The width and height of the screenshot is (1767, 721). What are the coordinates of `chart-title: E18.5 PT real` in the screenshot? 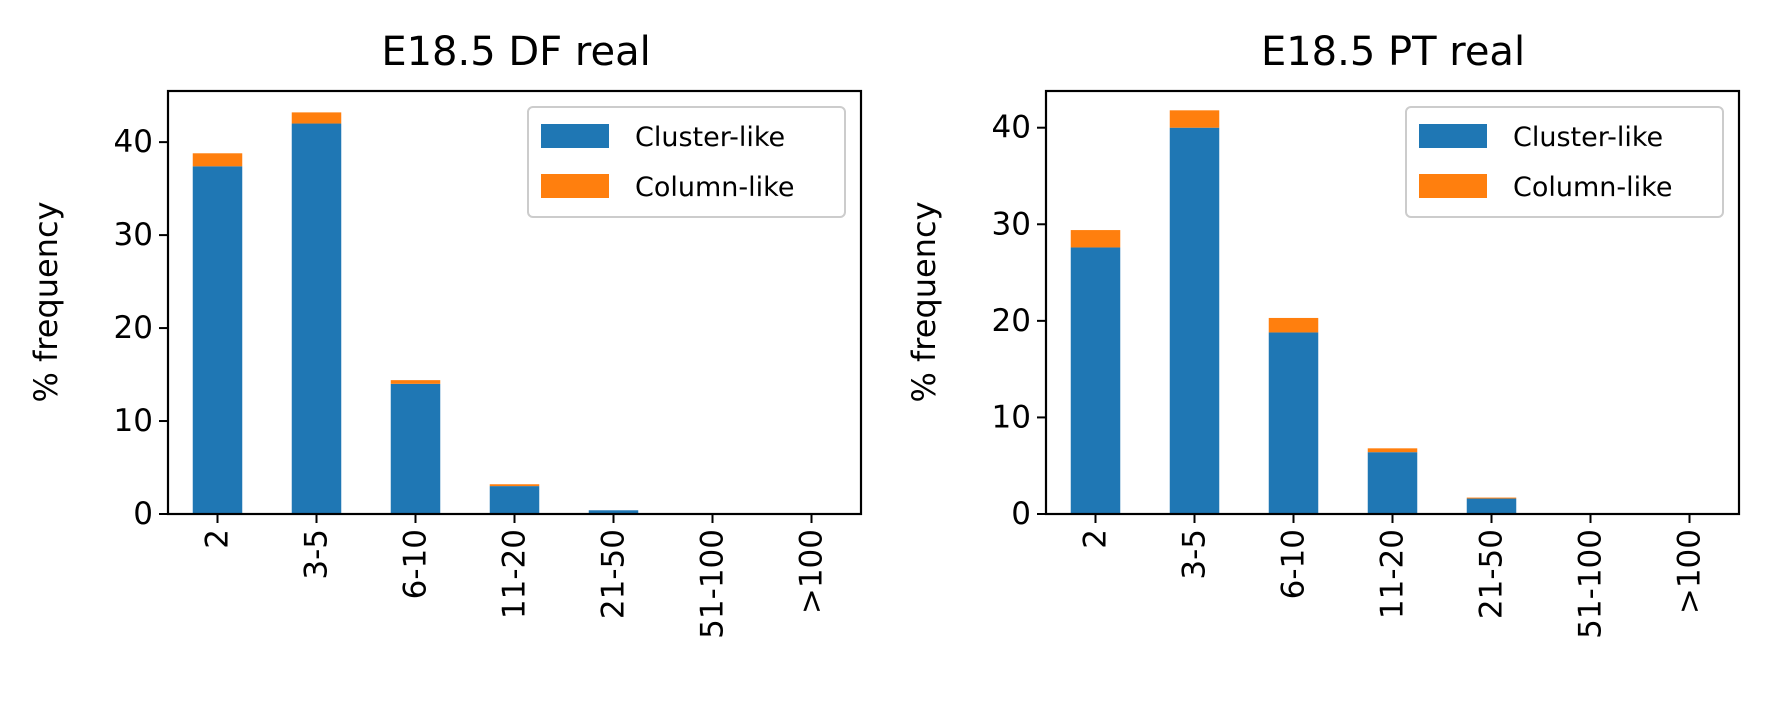 It's located at (1393, 52).